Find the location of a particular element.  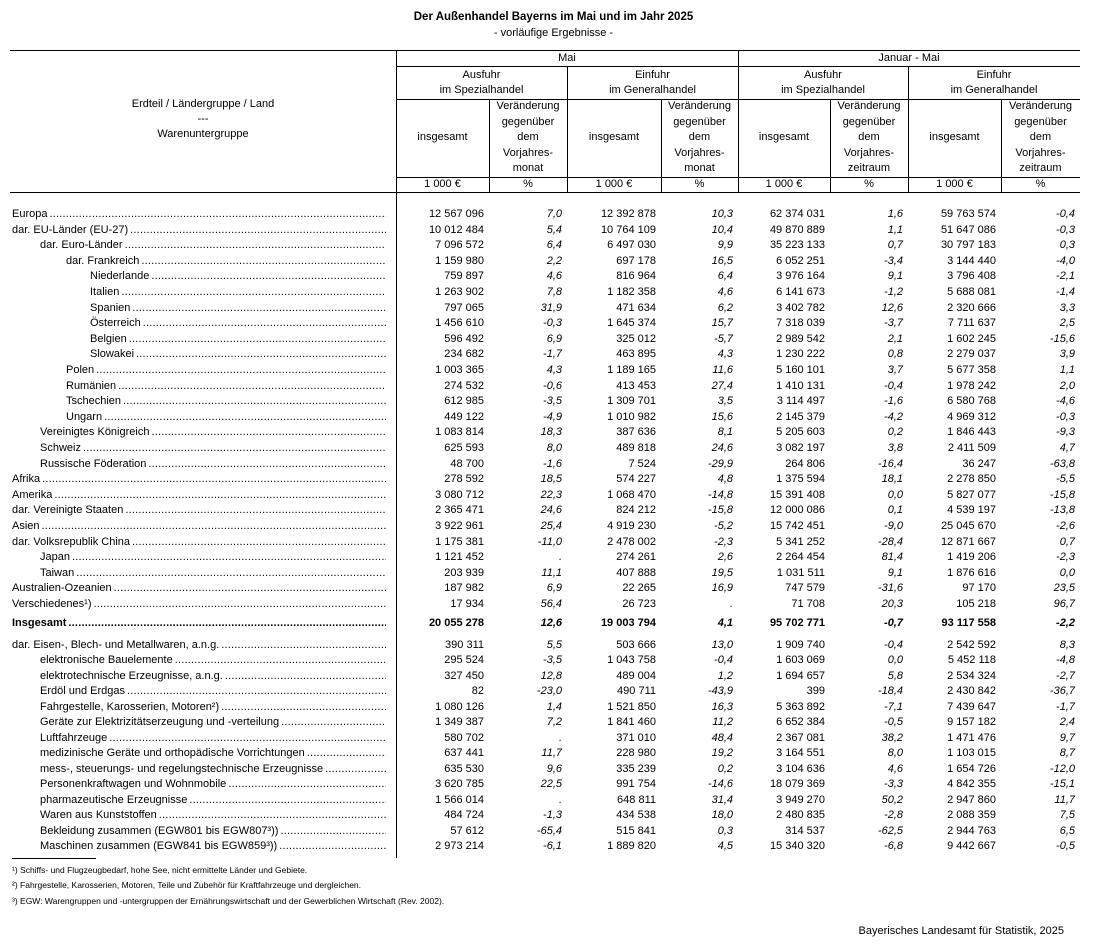

change-percent-cell: 3,3 is located at coordinates (1067, 307).